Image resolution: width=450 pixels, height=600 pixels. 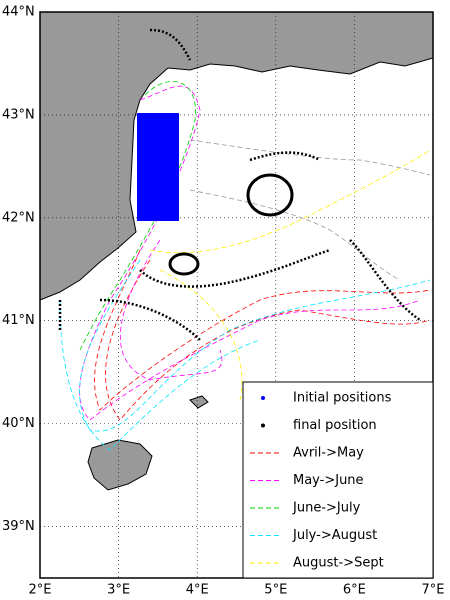 What do you see at coordinates (354, 590) in the screenshot?
I see `x-tick-label: 6°E` at bounding box center [354, 590].